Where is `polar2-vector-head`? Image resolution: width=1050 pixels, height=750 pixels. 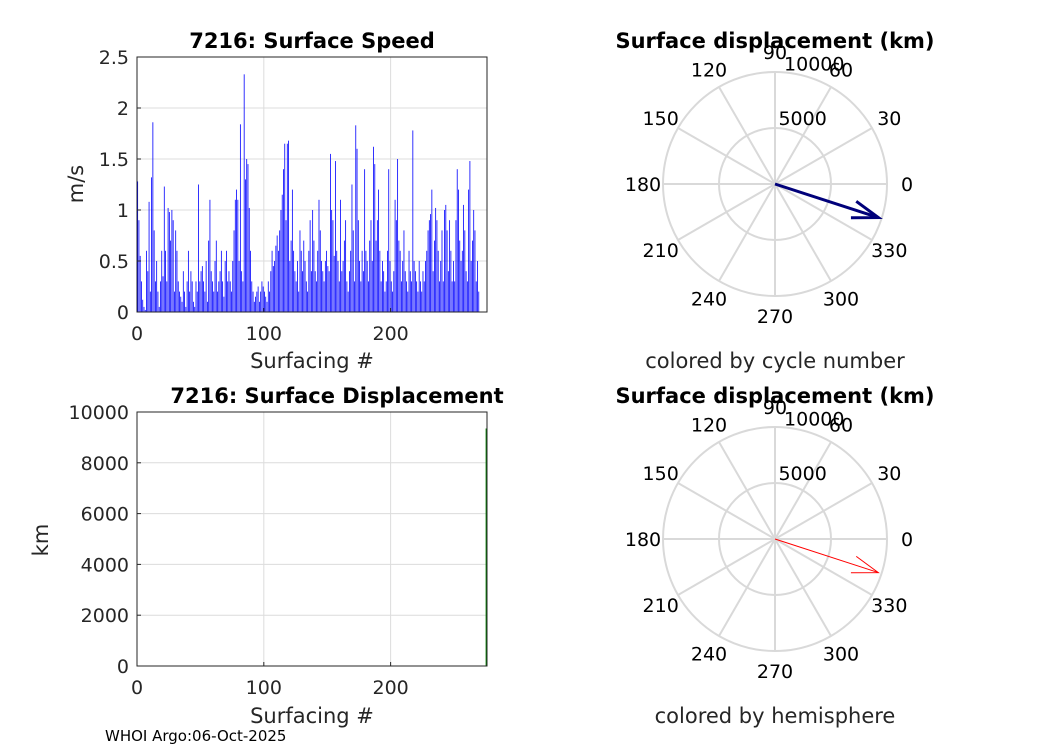 polar2-vector-head is located at coordinates (865, 564).